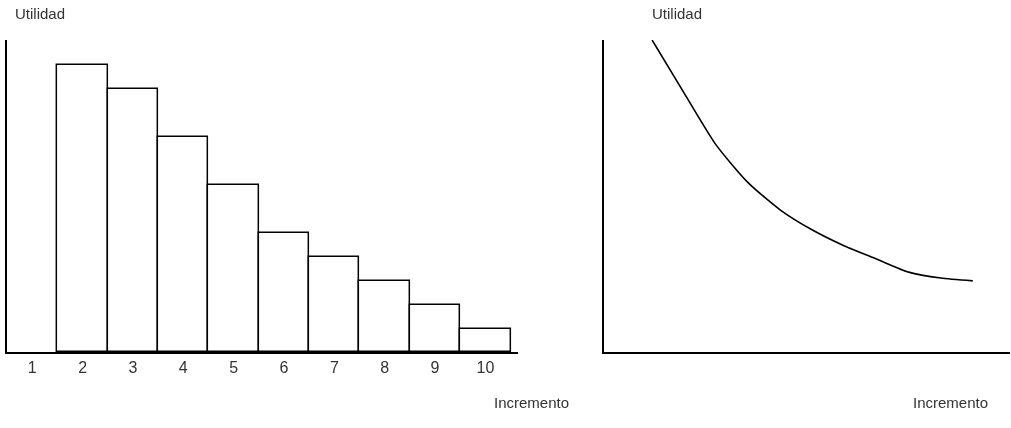 This screenshot has height=428, width=1011. I want to click on x-tick-label: 7, so click(334, 367).